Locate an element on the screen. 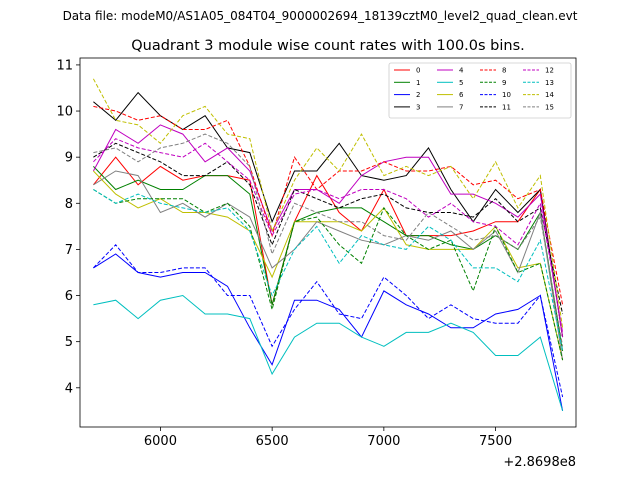 Image resolution: width=640 pixels, height=480 pixels. legend-label-15: 15 is located at coordinates (549, 107).